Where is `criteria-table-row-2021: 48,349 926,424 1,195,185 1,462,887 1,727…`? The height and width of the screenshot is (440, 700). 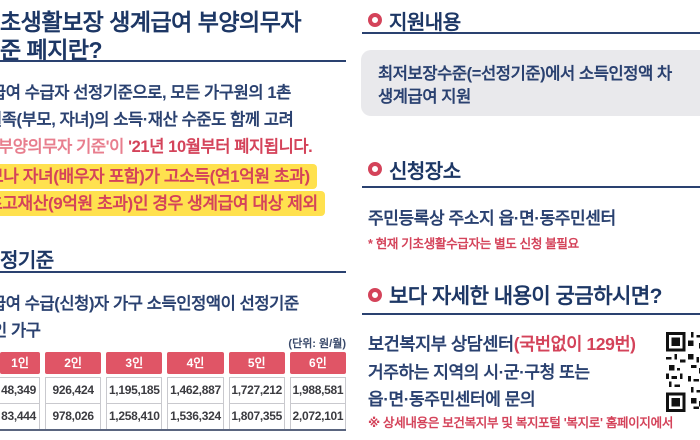
criteria-table-row-2021: 48,349 926,424 1,195,185 1,462,887 1,727… is located at coordinates (173, 390).